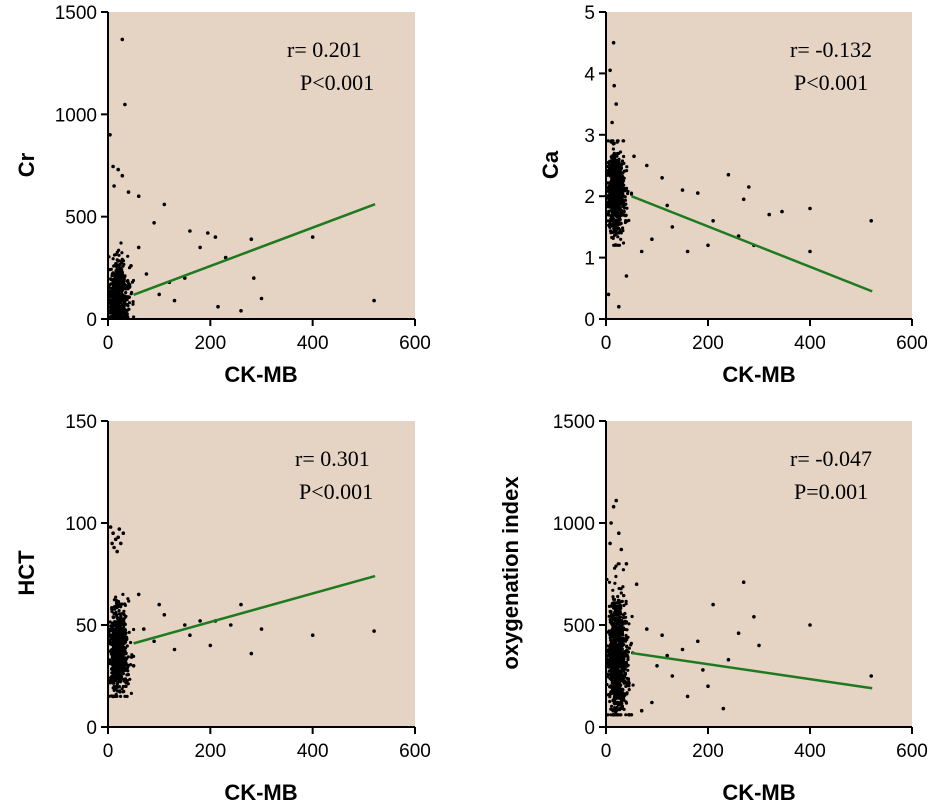  I want to click on y-tick-label: 2, so click(589, 197).